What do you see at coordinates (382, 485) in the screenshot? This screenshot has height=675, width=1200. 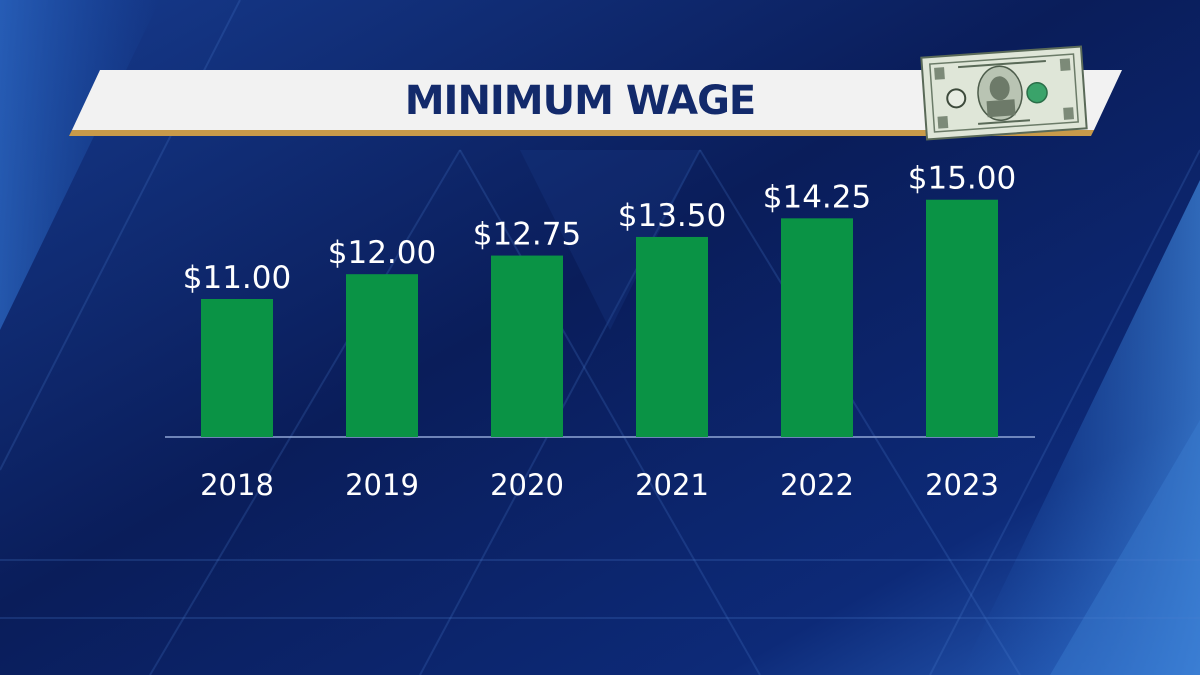 I see `x-tick-label-2019: 2019` at bounding box center [382, 485].